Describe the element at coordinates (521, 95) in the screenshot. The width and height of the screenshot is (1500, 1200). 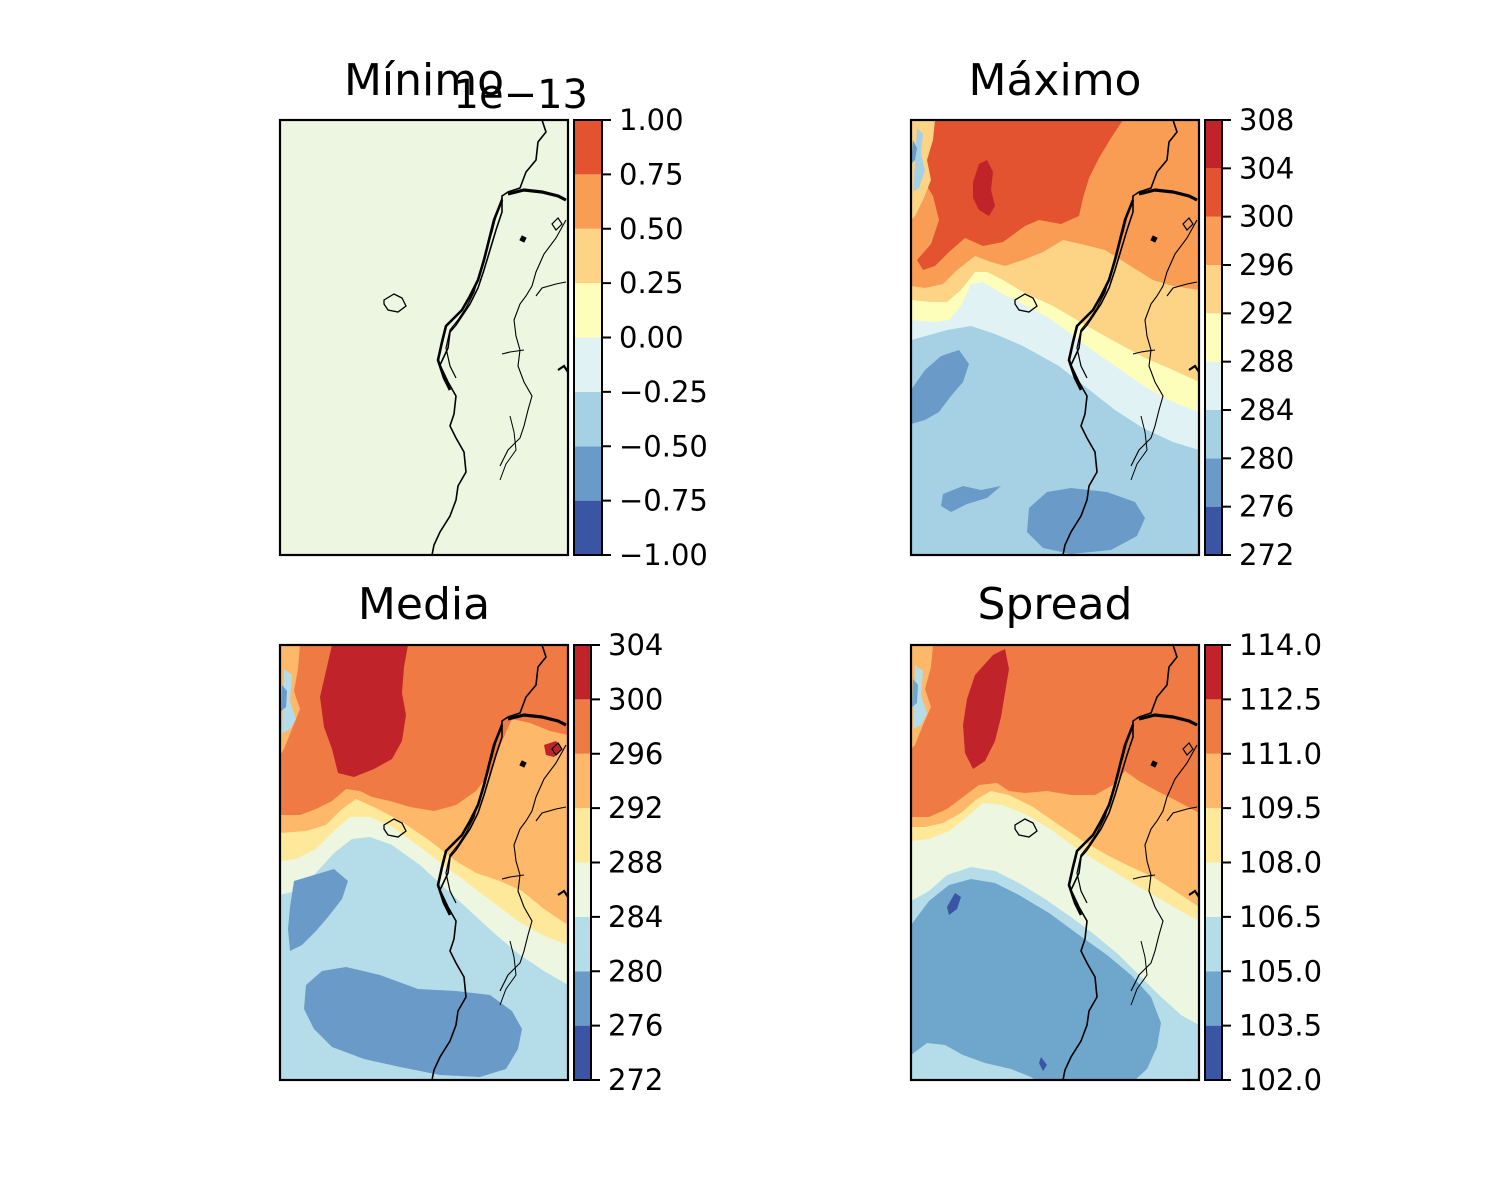
I see `colorbar-offset-label: 1e−13` at that location.